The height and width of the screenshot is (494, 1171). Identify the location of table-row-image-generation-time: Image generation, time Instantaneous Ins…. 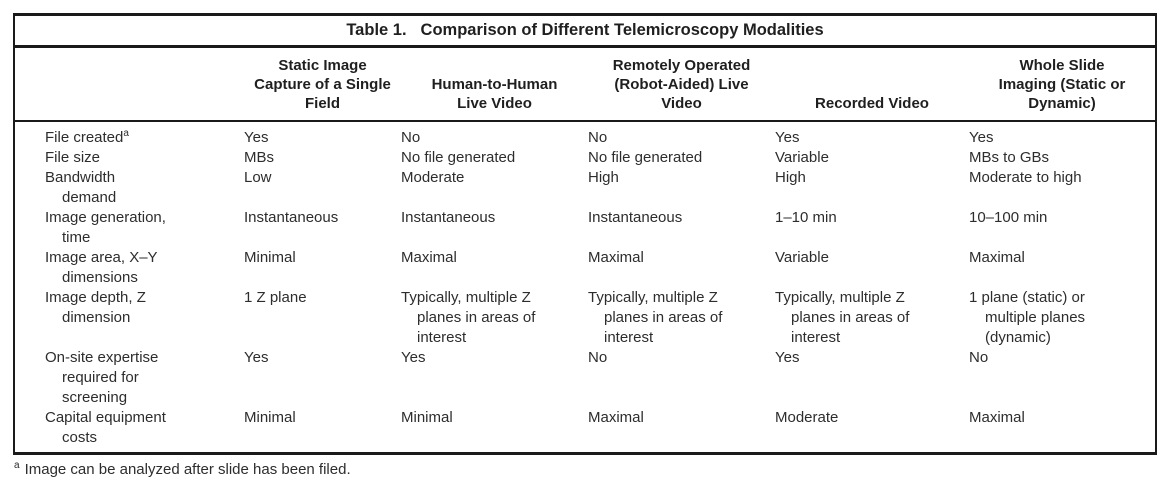
(585, 228).